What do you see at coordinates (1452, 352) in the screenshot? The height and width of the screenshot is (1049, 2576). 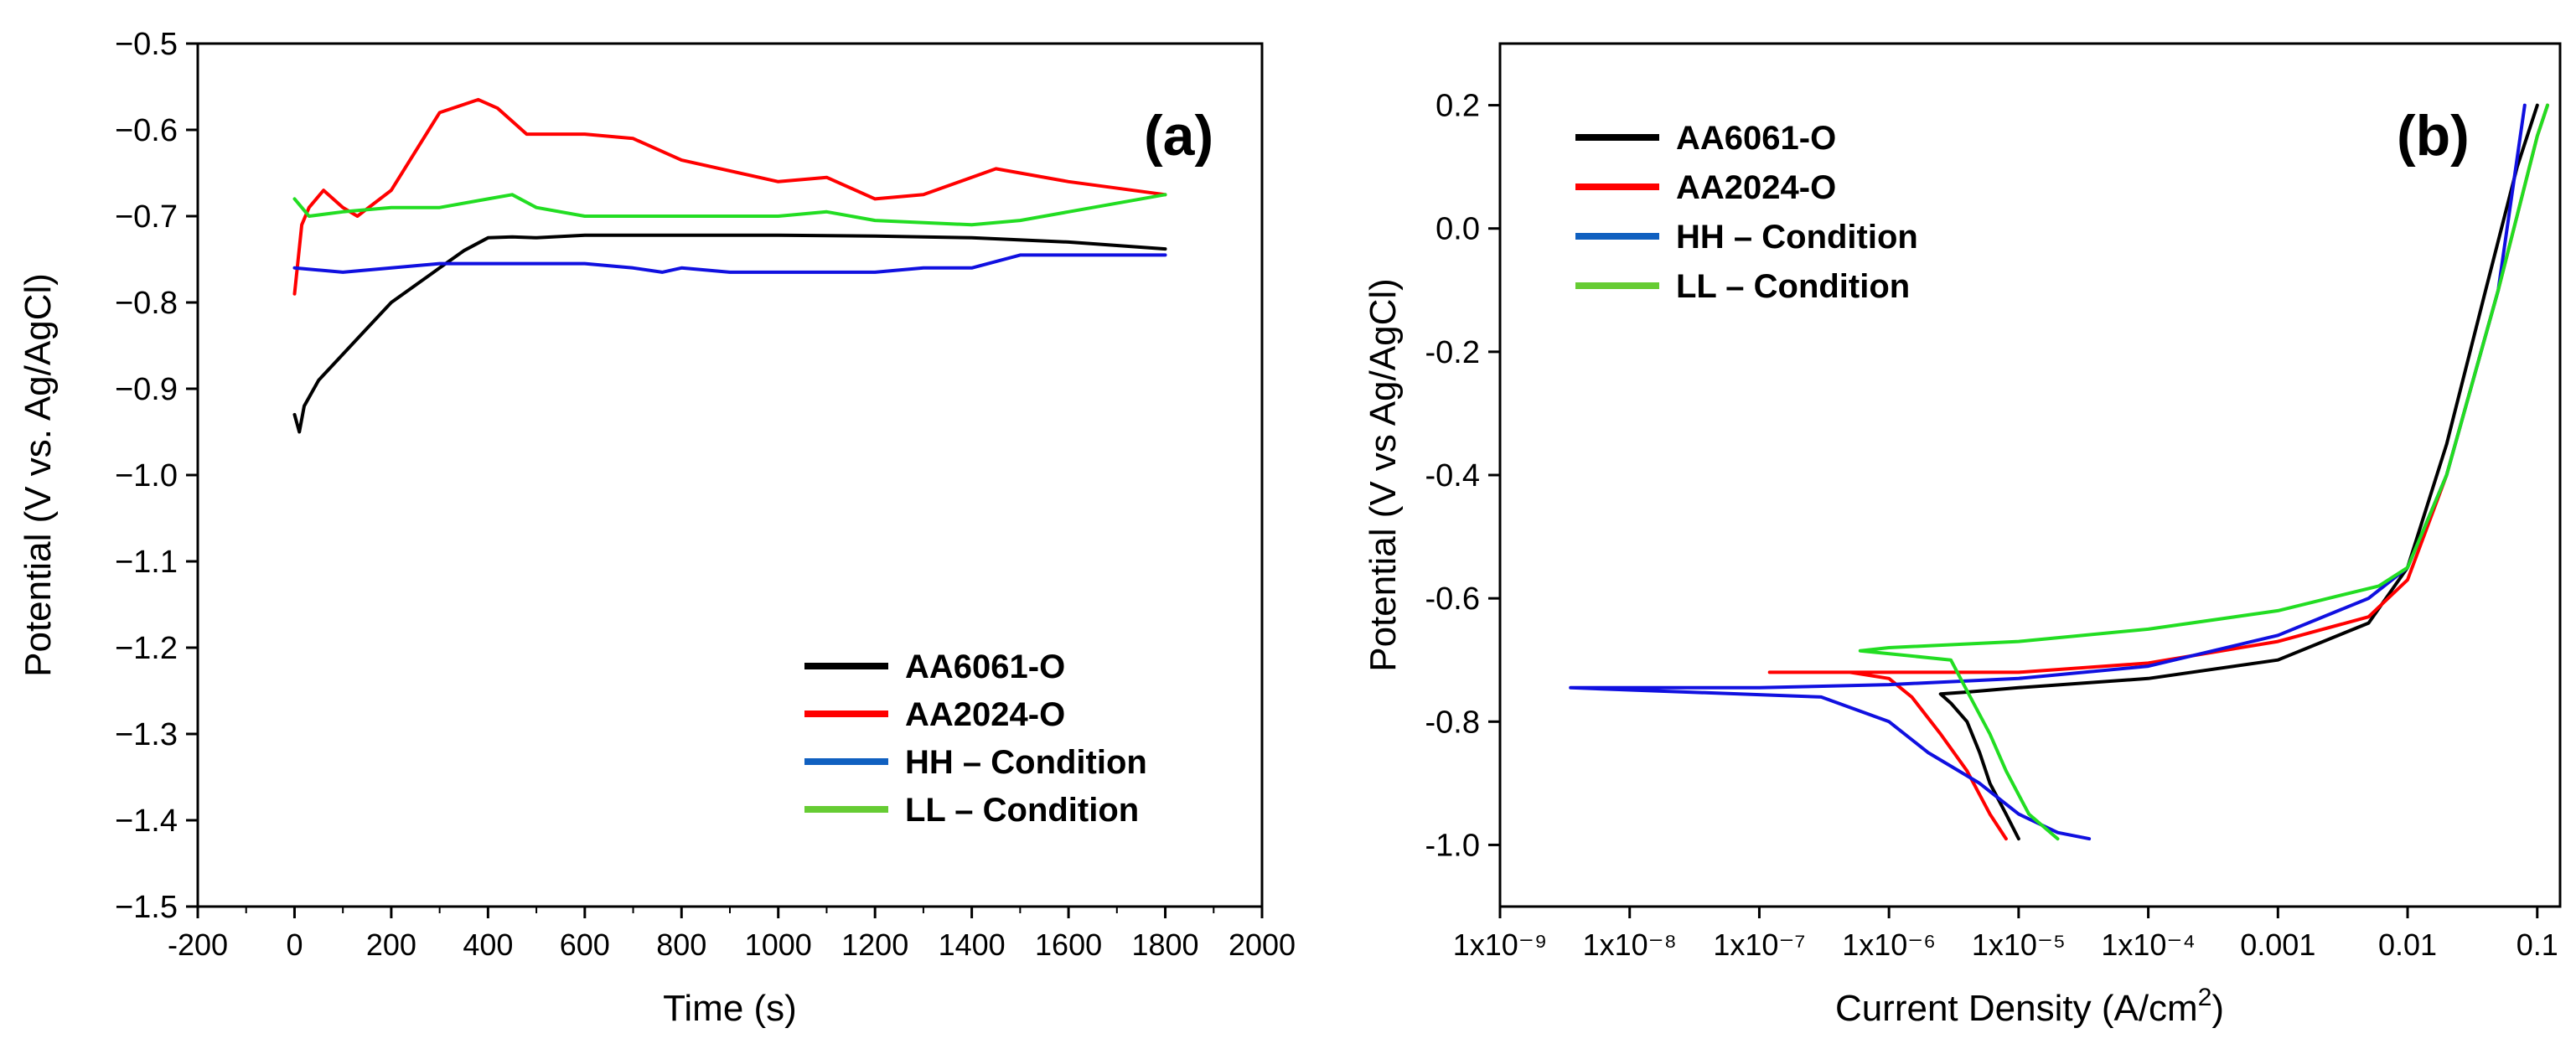 I see `panel-b-y-tick-label: -0.2` at bounding box center [1452, 352].